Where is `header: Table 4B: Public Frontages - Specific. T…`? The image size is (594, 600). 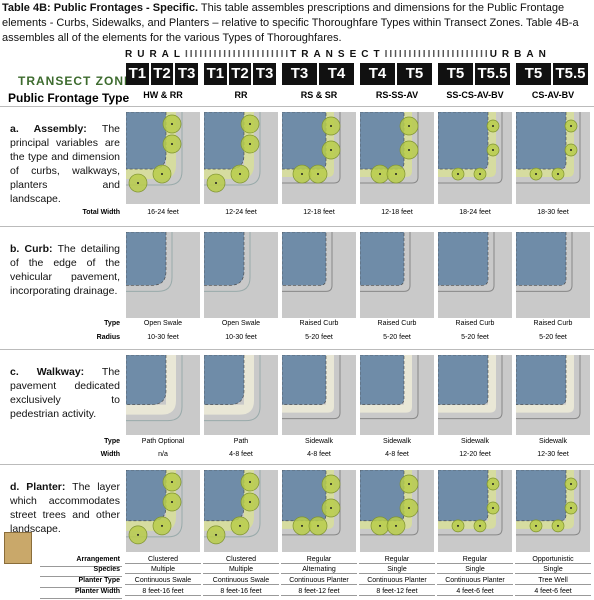 header: Table 4B: Public Frontages - Specific. T… is located at coordinates (296, 23).